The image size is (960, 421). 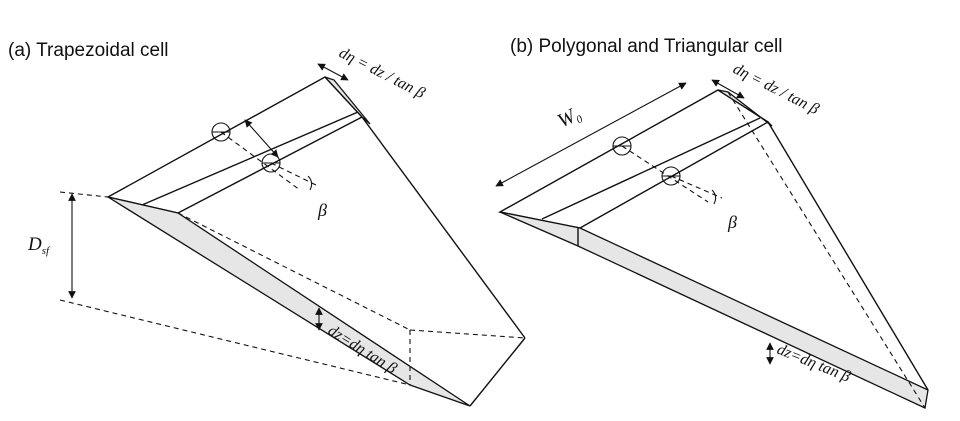 What do you see at coordinates (646, 46) in the screenshot?
I see `panel-b-title: (b) Polygonal and Triangular cell` at bounding box center [646, 46].